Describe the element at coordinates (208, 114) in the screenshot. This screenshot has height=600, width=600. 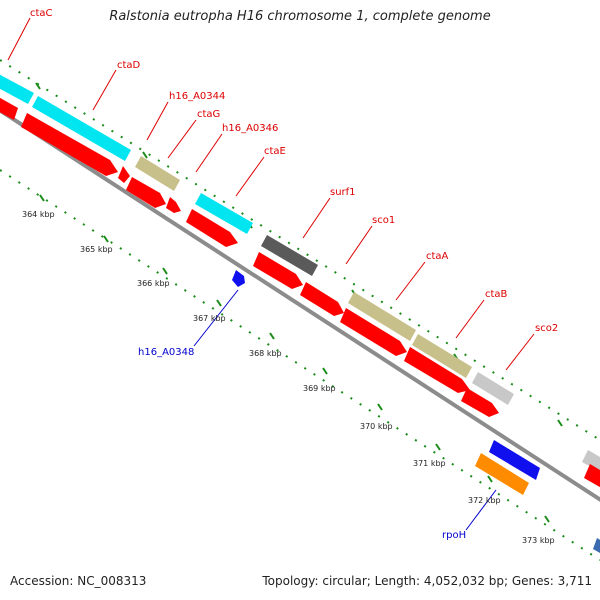
I see `gene-label-ctaG: ctaG` at that location.